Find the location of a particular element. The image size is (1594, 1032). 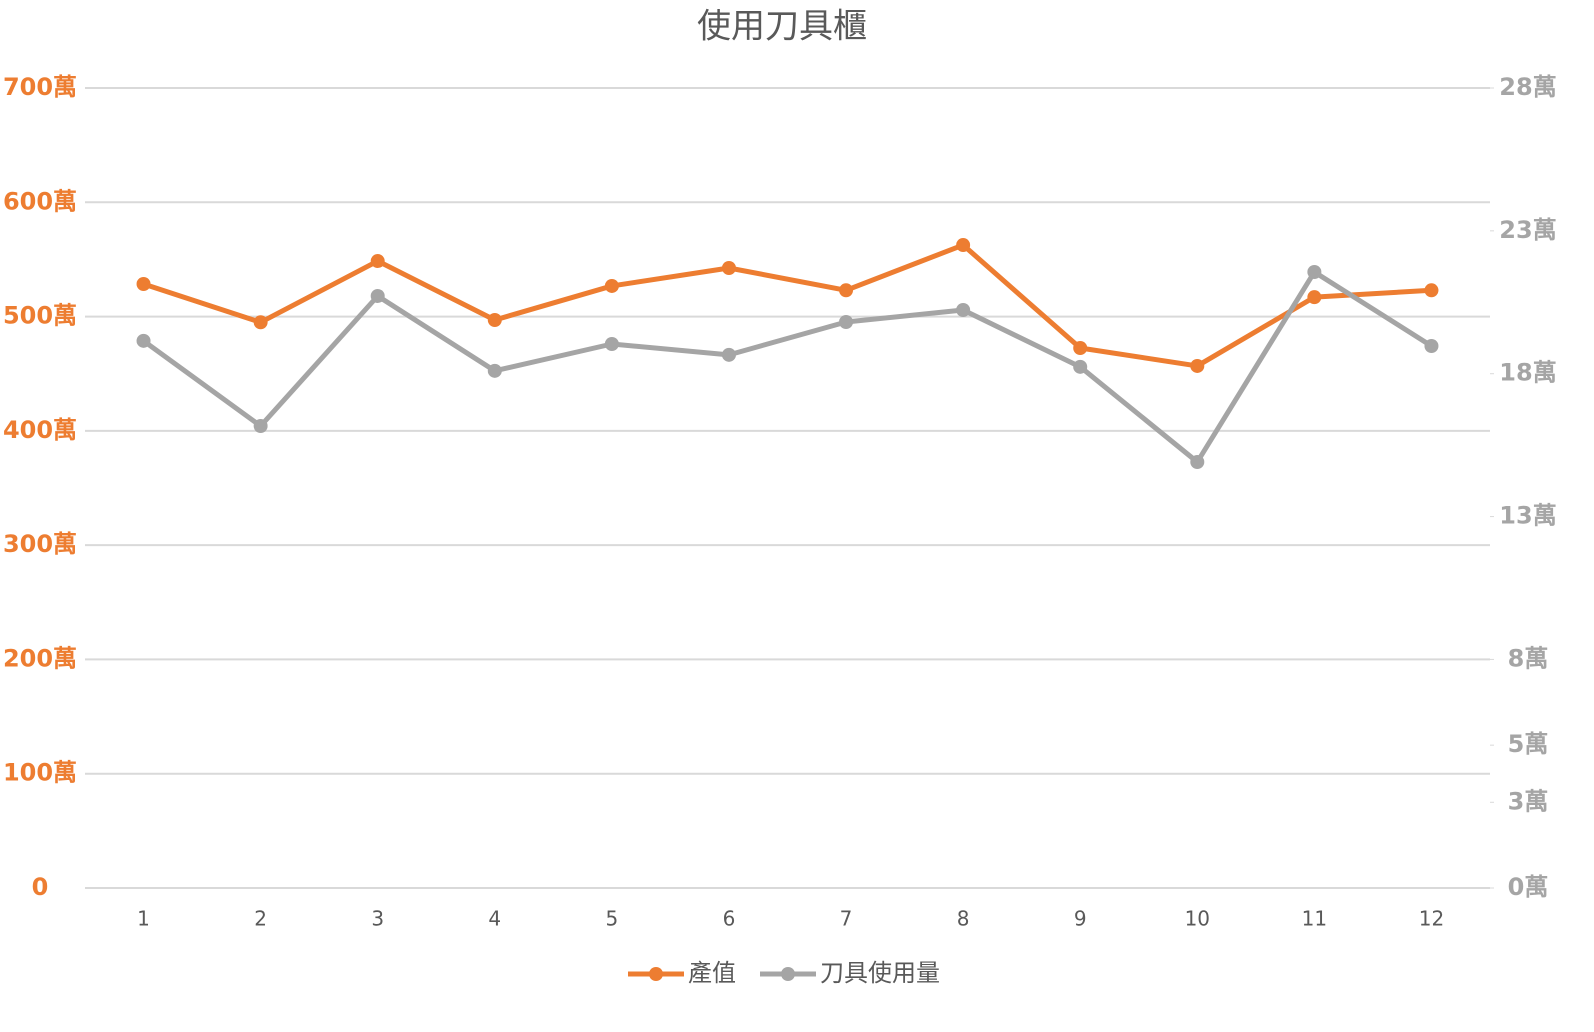

y-tick-label: 0 is located at coordinates (40, 887).